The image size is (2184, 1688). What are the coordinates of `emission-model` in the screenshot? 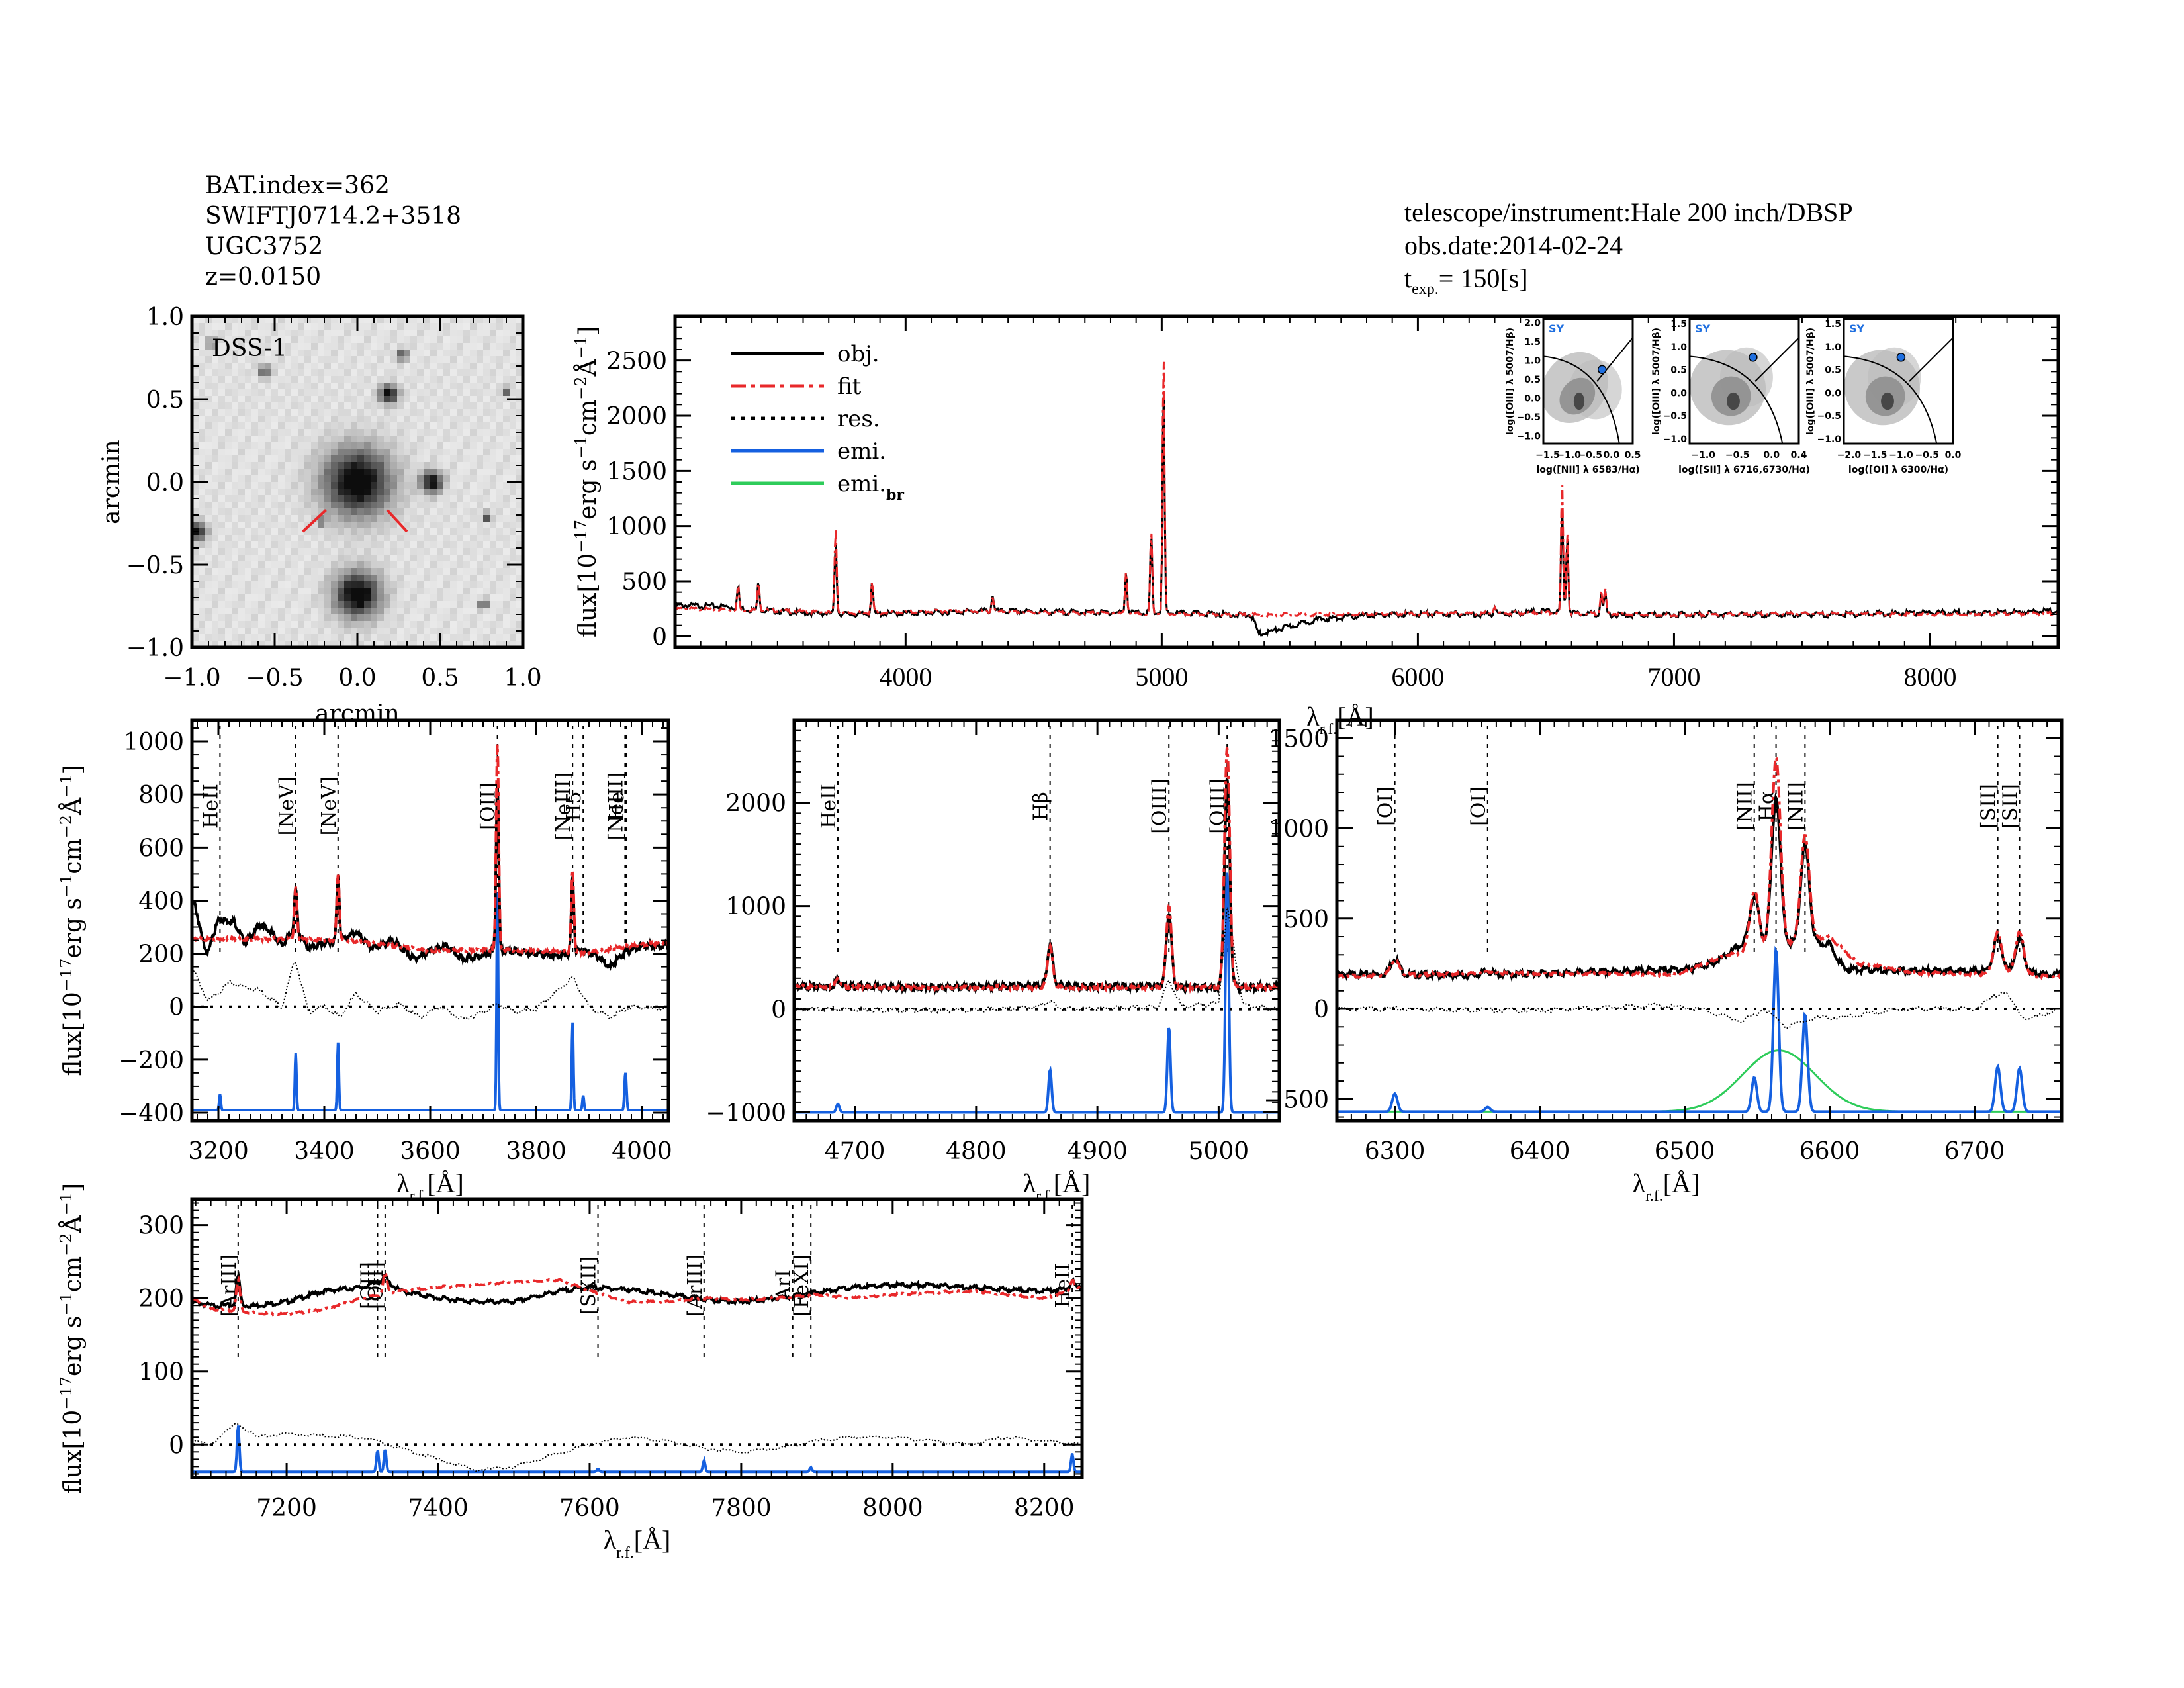 It's located at (636, 1449).